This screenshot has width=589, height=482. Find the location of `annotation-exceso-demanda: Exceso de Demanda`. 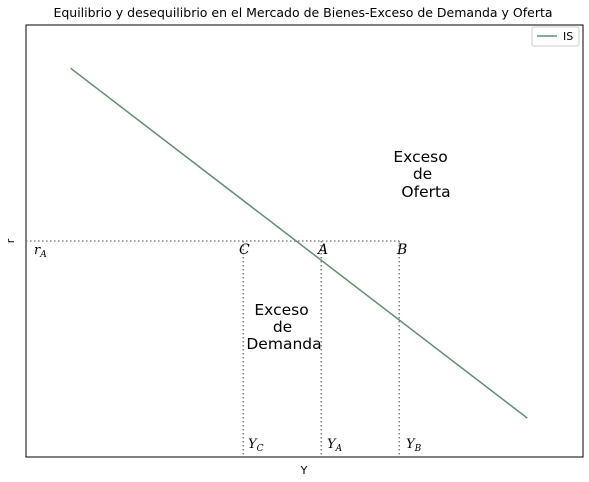

annotation-exceso-demanda: Exceso de Demanda is located at coordinates (283, 327).